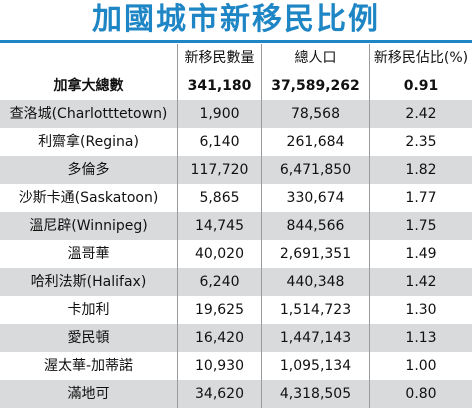  What do you see at coordinates (89, 366) in the screenshot?
I see `city-cell: 渥太華-加蒂諾` at bounding box center [89, 366].